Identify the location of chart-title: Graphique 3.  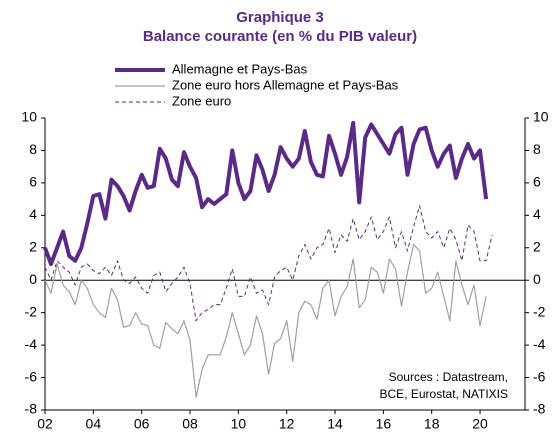
(280, 17).